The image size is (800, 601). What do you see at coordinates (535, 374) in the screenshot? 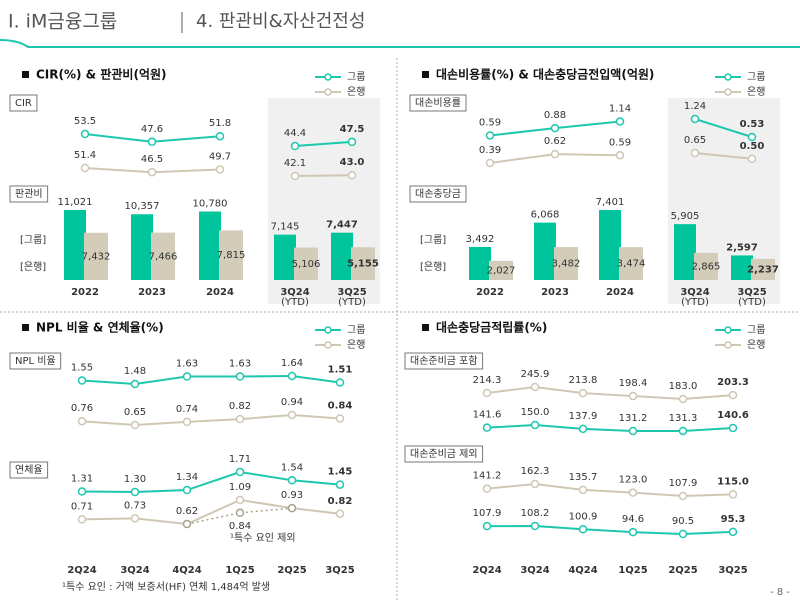
I see `value-label: 245.9` at bounding box center [535, 374].